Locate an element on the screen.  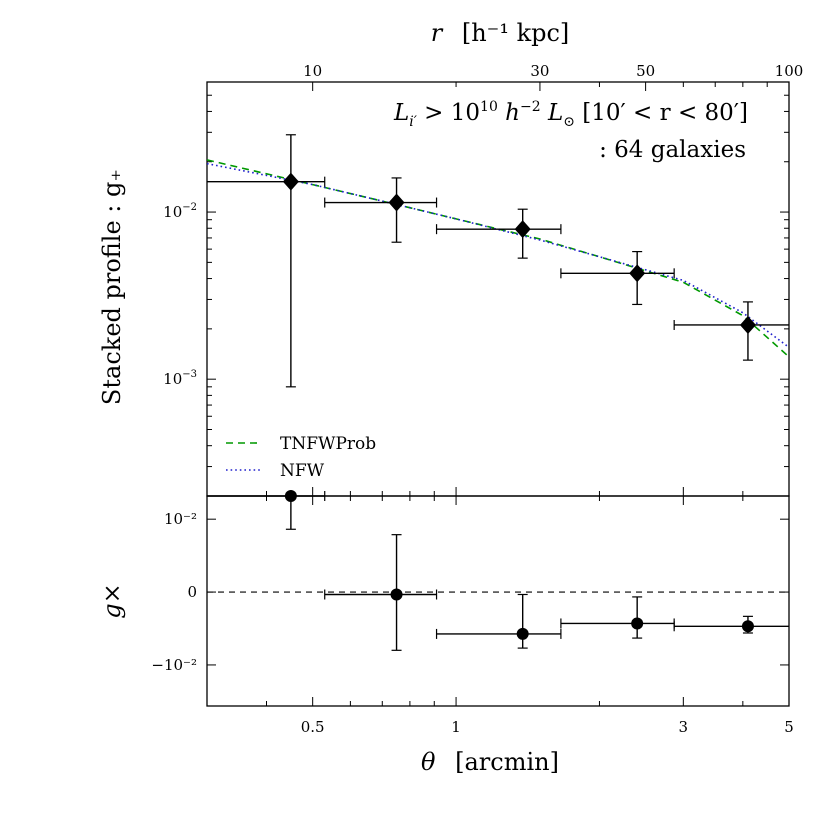
anno-h: h is located at coordinates (509, 113).